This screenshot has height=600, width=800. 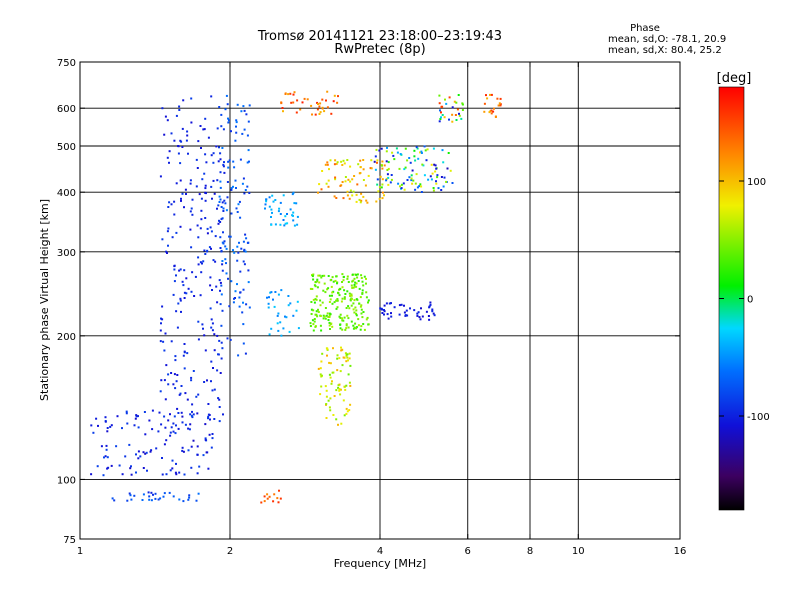 I want to click on x-axis-label: Frequency [MHz], so click(x=380, y=563).